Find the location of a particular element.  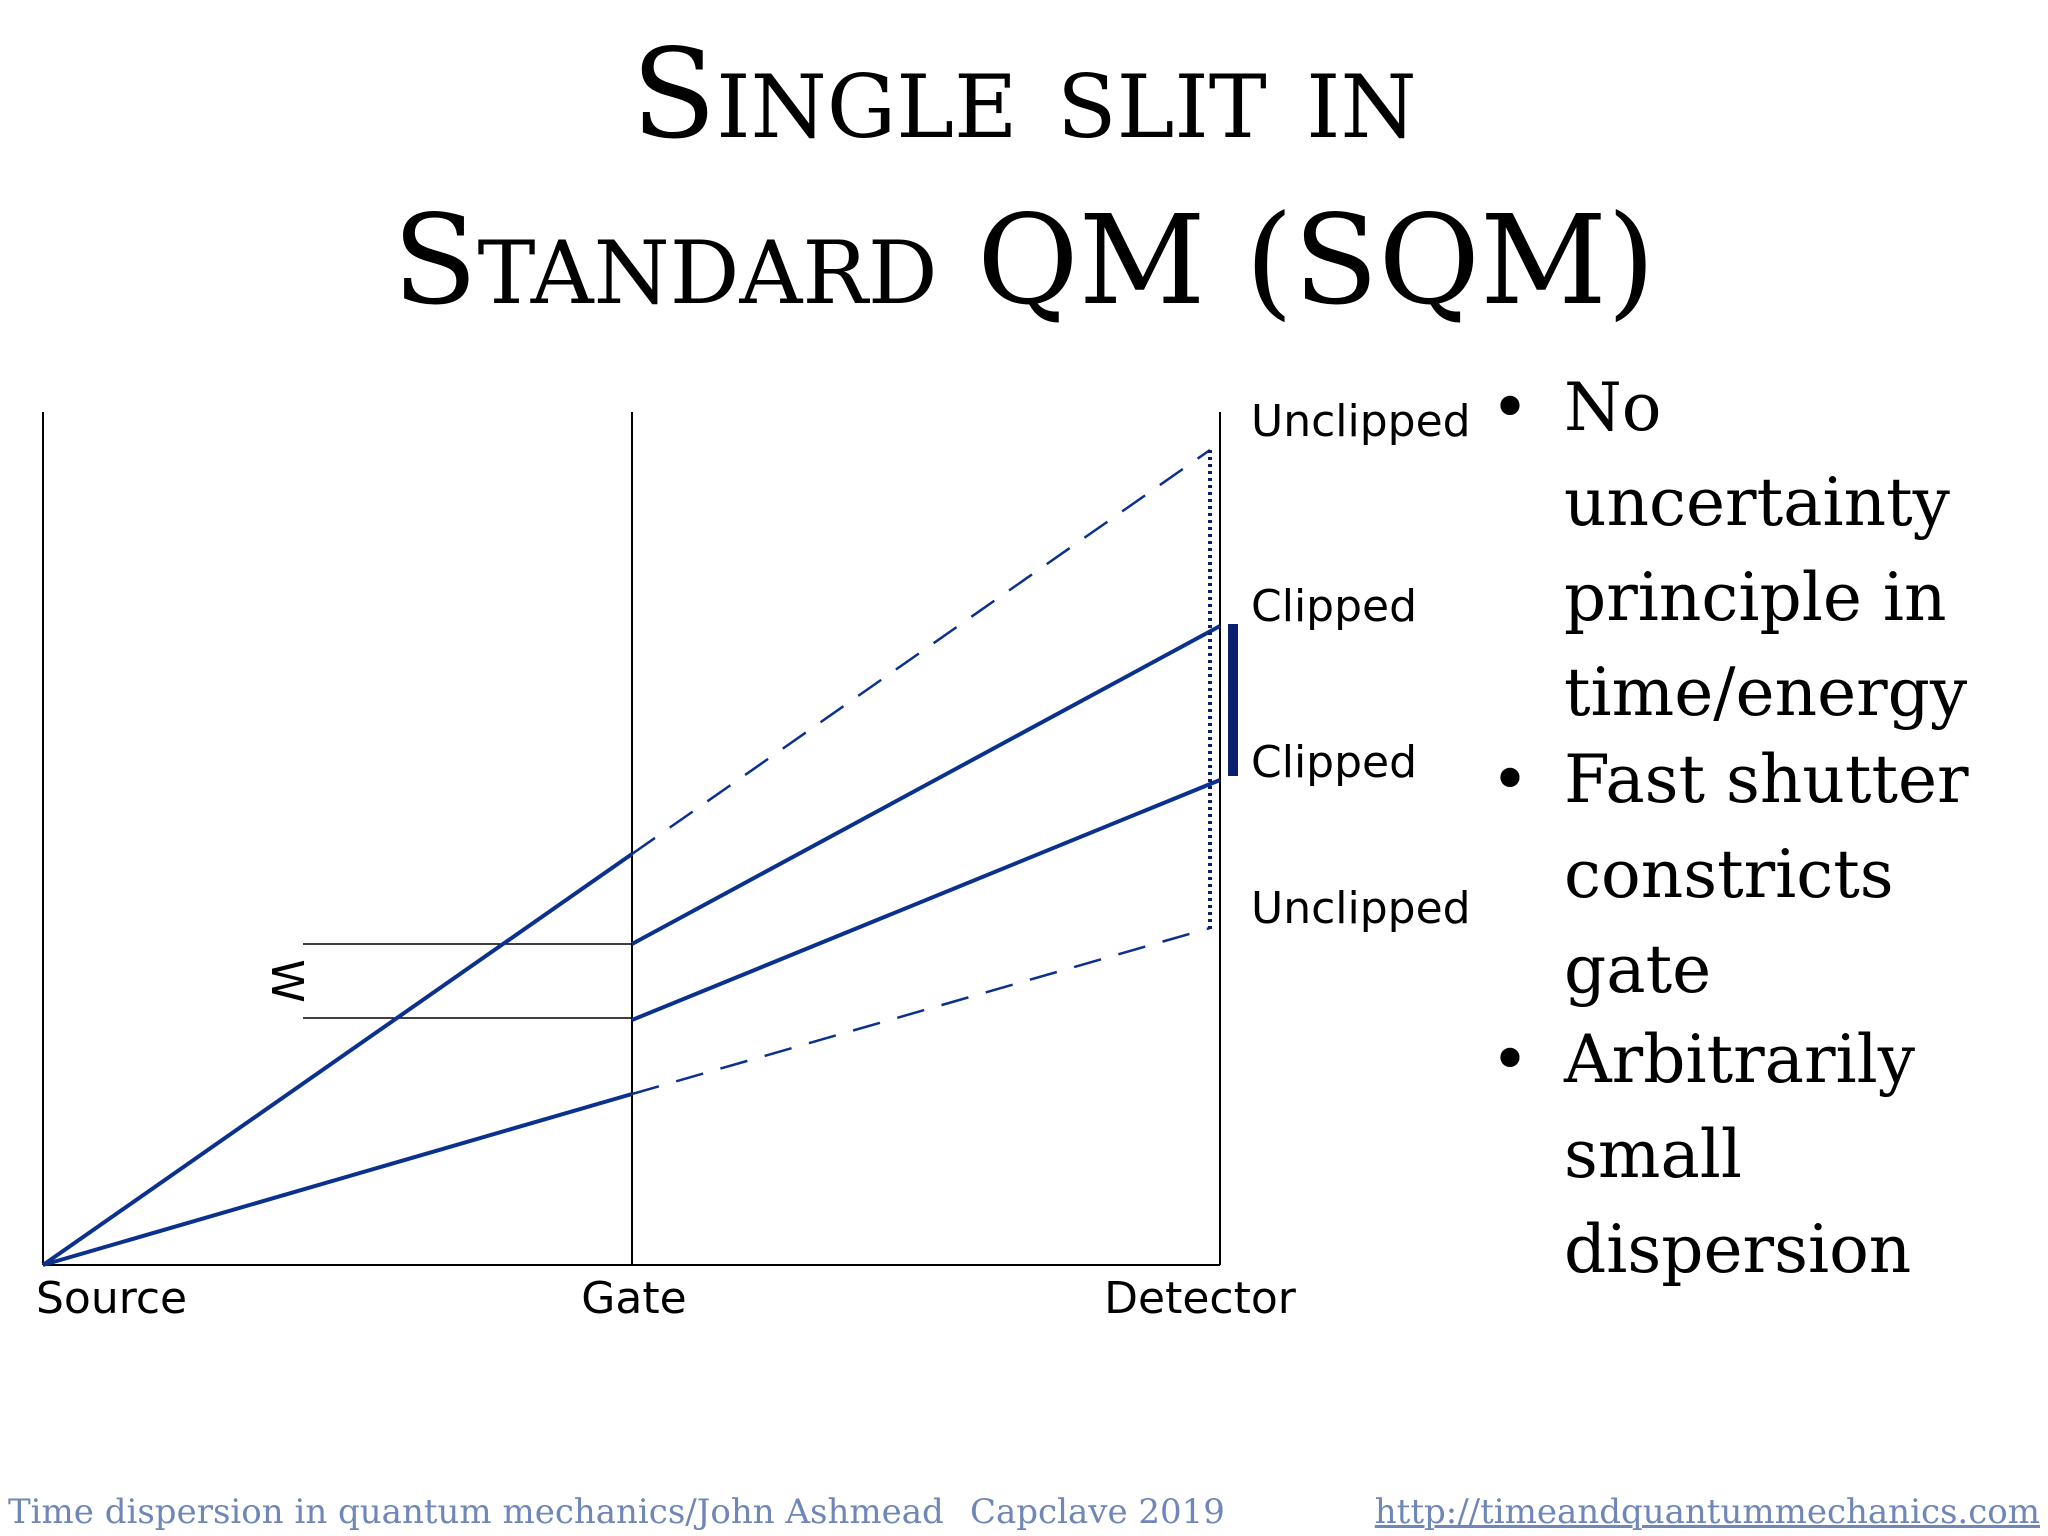

footer-right: http://timeandquantummechanics.com is located at coordinates (1707, 1512).